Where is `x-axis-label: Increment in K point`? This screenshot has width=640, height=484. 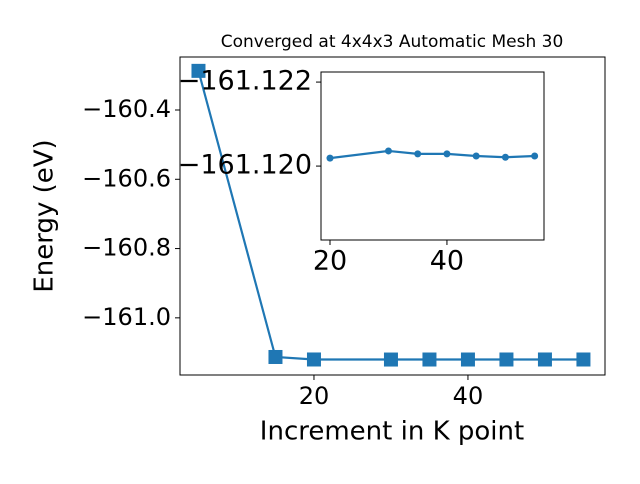
x-axis-label: Increment in K point is located at coordinates (392, 432).